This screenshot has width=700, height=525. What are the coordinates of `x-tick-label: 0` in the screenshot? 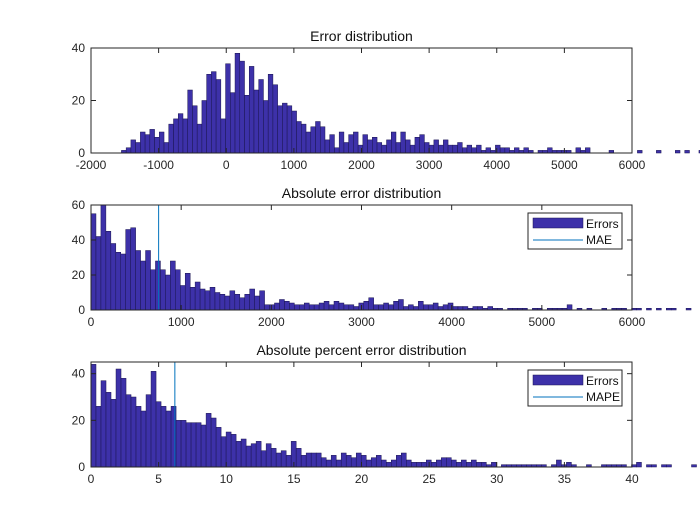 It's located at (91, 322).